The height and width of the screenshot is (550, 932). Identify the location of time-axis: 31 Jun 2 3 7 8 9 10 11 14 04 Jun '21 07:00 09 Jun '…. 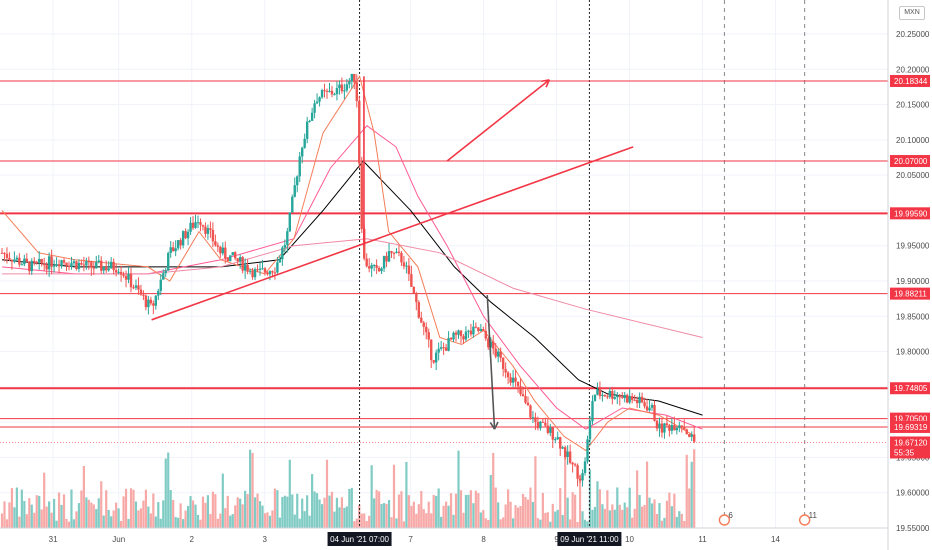
(415, 539).